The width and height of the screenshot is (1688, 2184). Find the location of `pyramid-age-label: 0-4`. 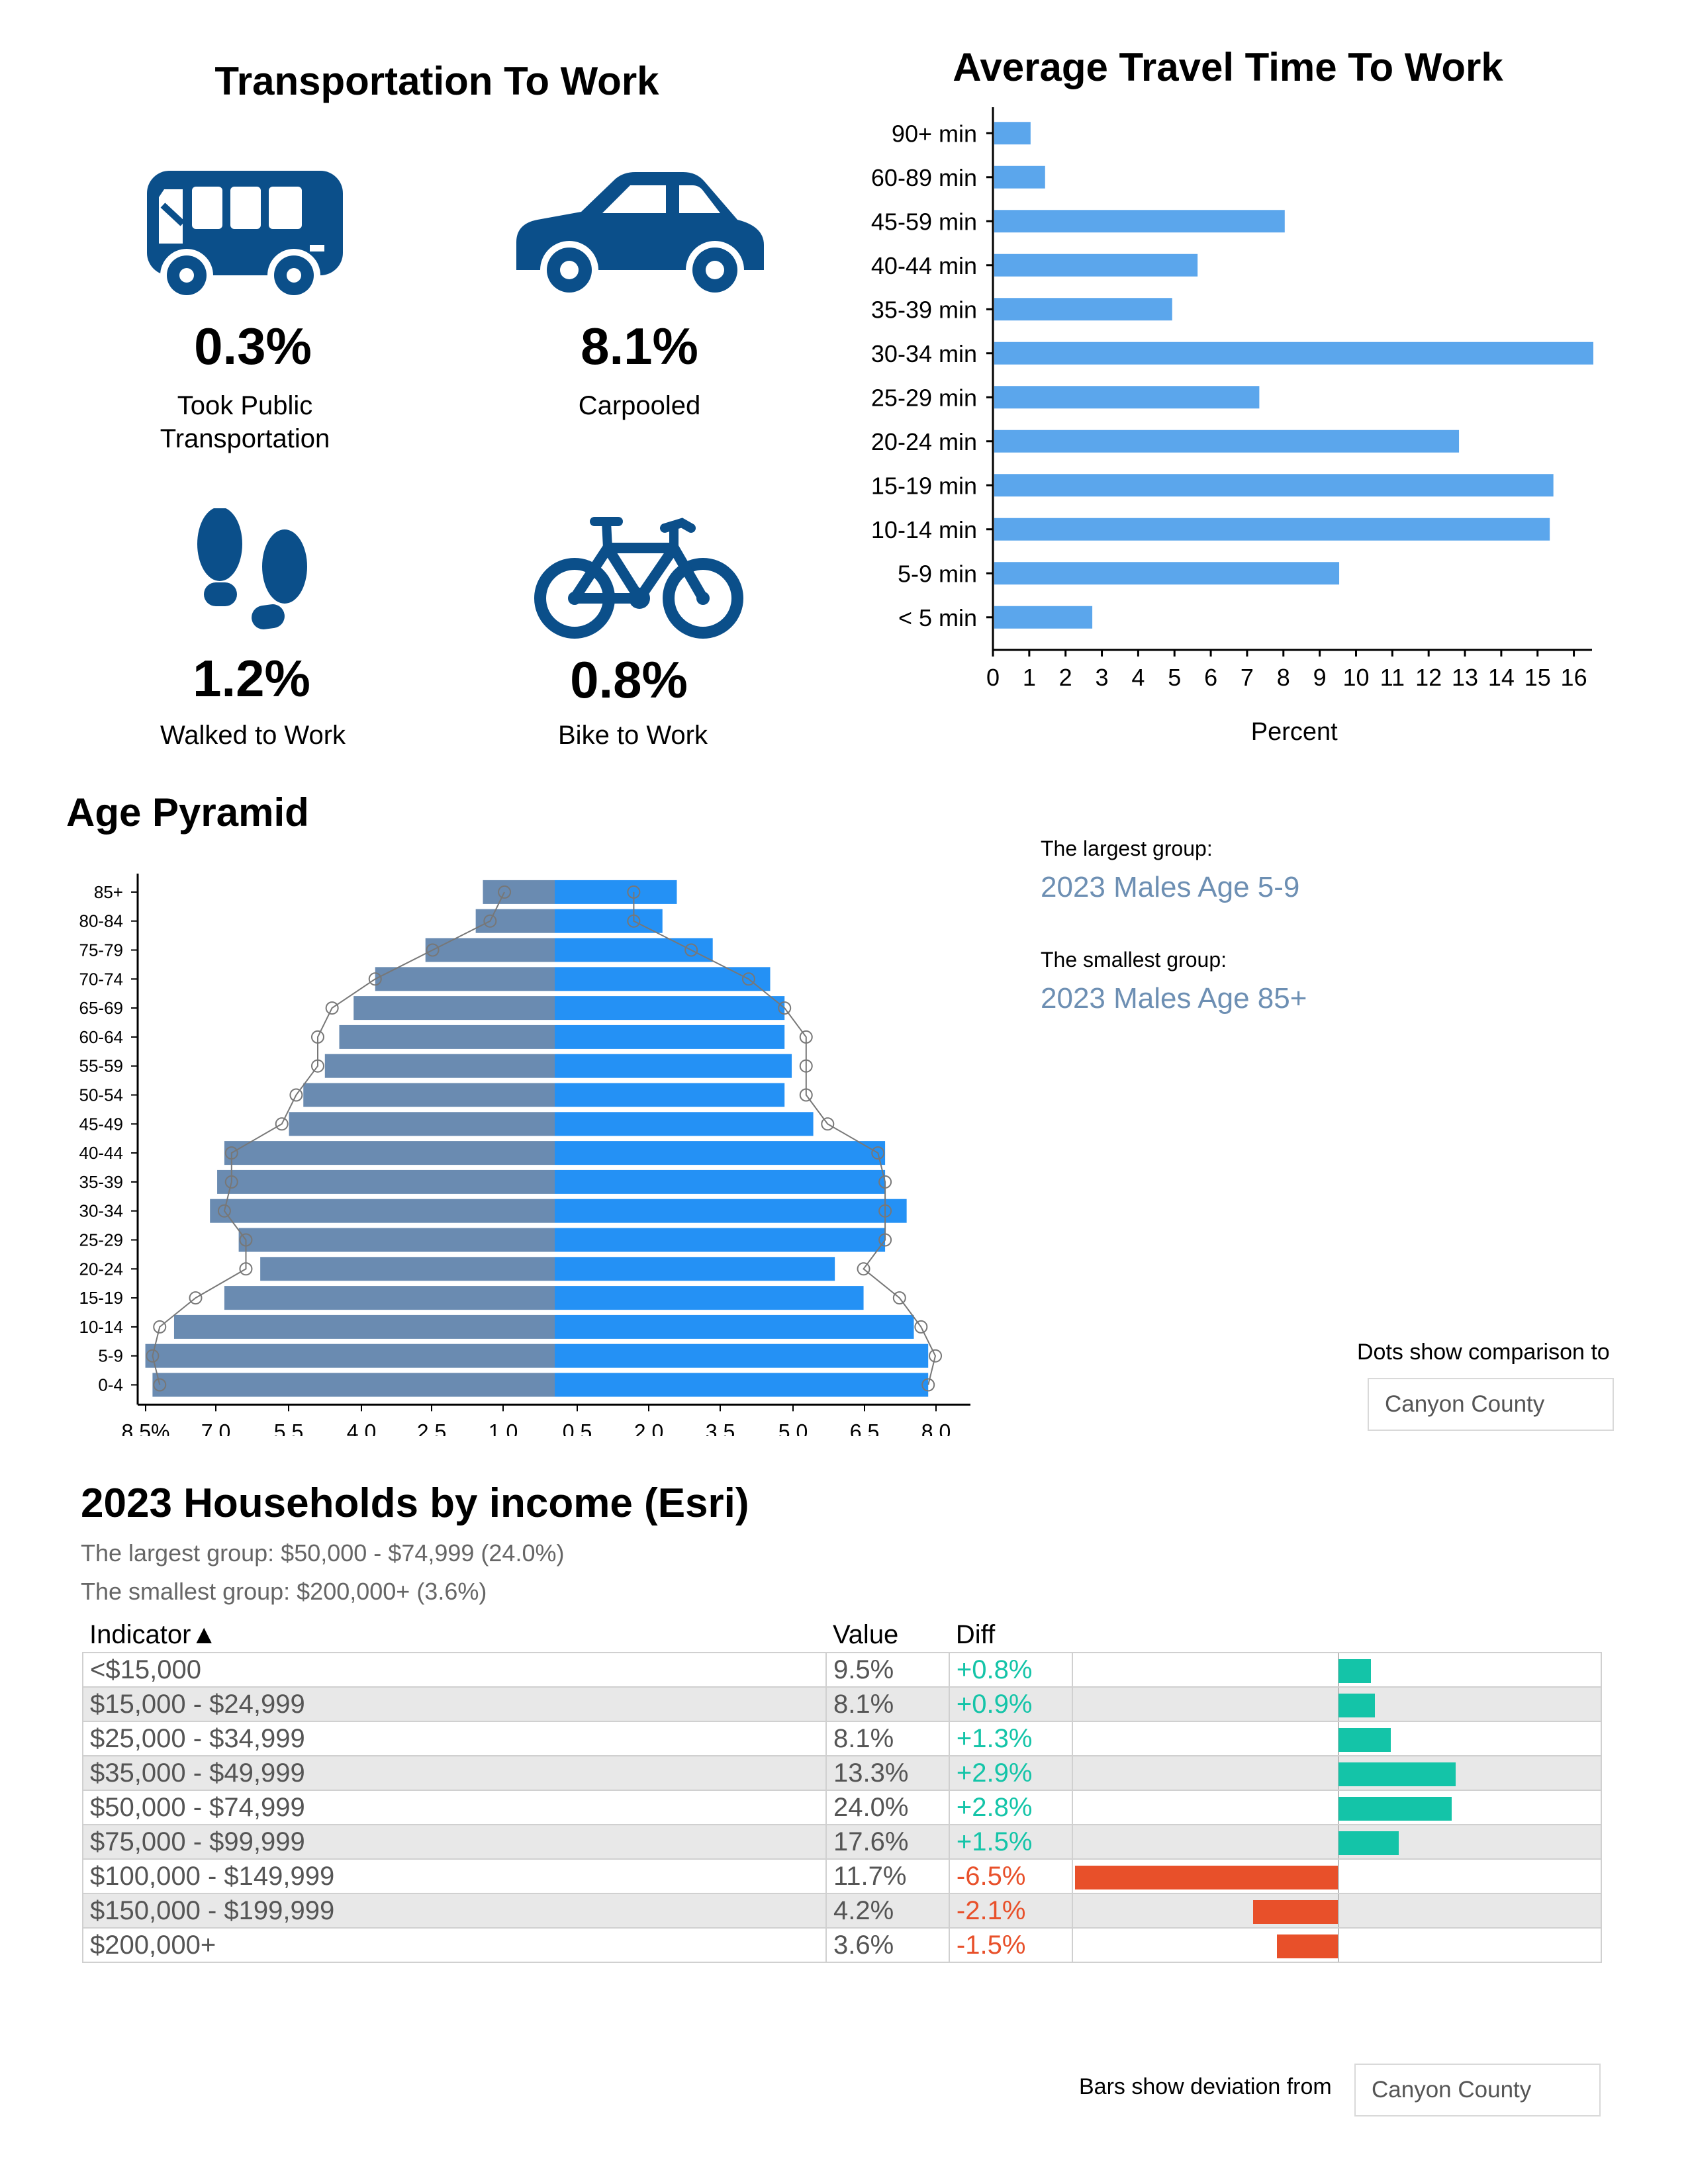

pyramid-age-label: 0-4 is located at coordinates (110, 1385).